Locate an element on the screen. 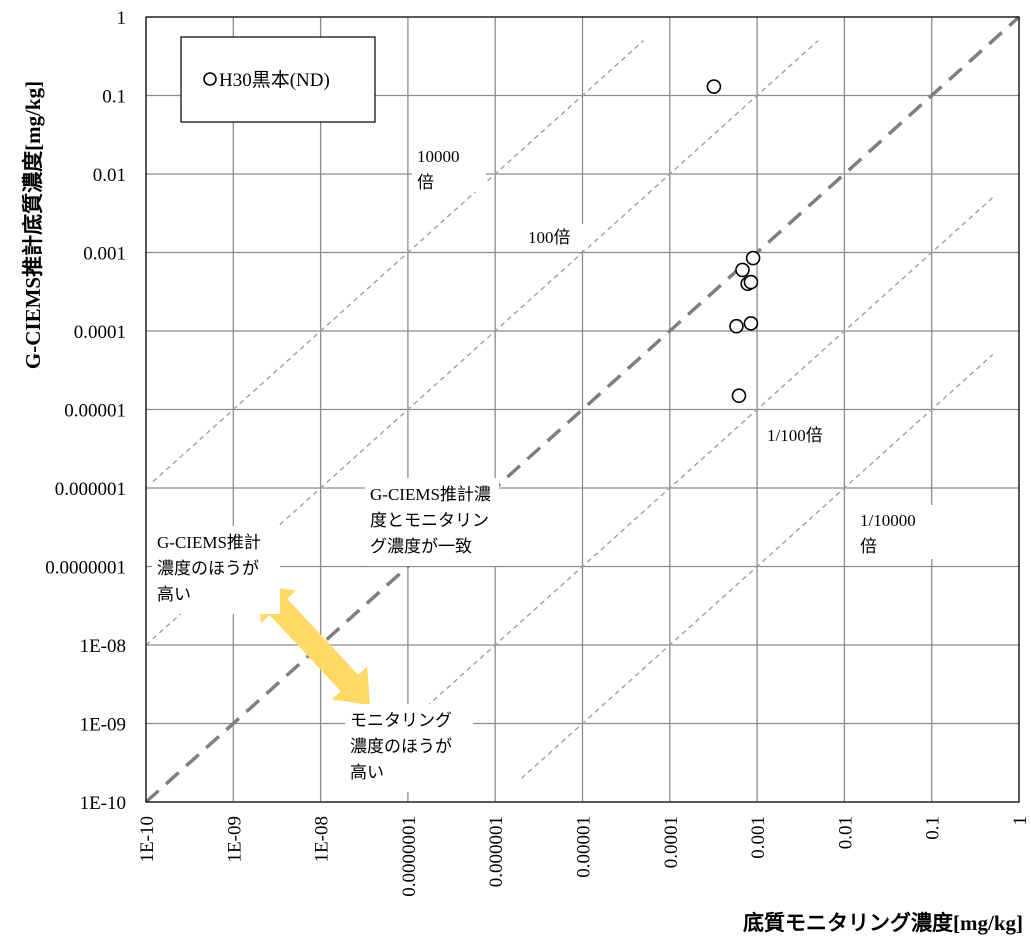  annotation-text: G-CIEMS推計 is located at coordinates (209, 542).